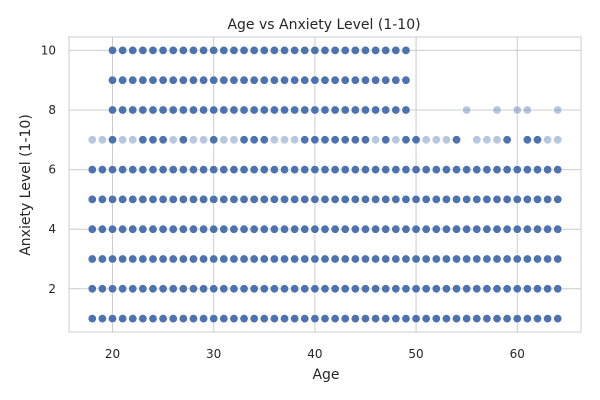 This screenshot has width=600, height=400. Describe the element at coordinates (112, 354) in the screenshot. I see `x-tick-label: 20` at that location.